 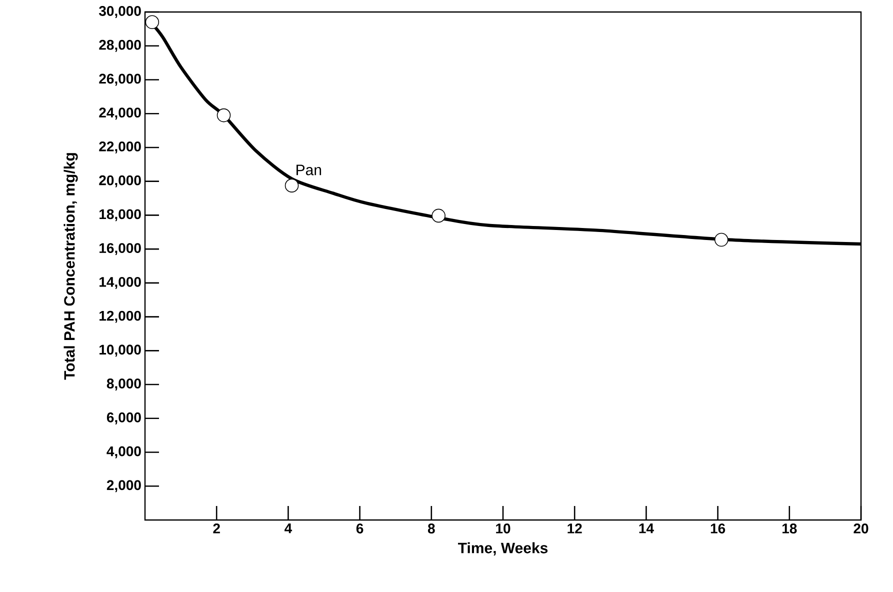 I want to click on y-tick-label: 8,000, so click(x=123, y=384).